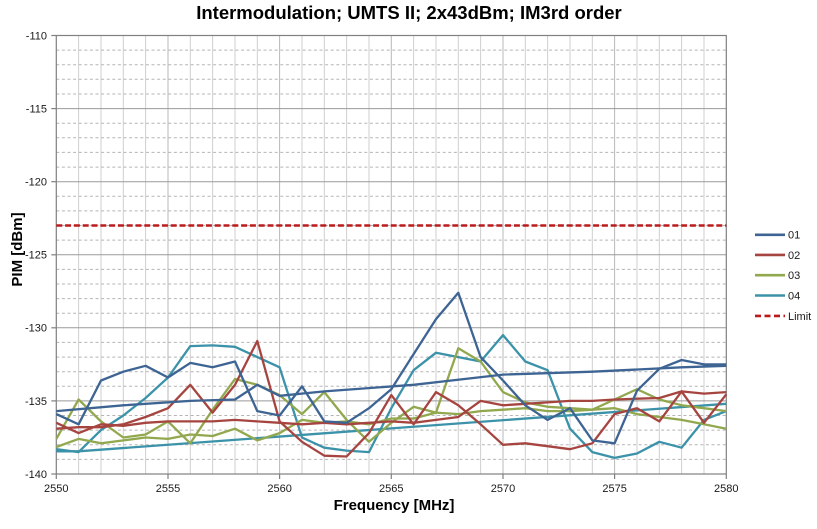 This screenshot has width=817, height=529. Describe the element at coordinates (726, 489) in the screenshot. I see `svg-text: 2580` at that location.